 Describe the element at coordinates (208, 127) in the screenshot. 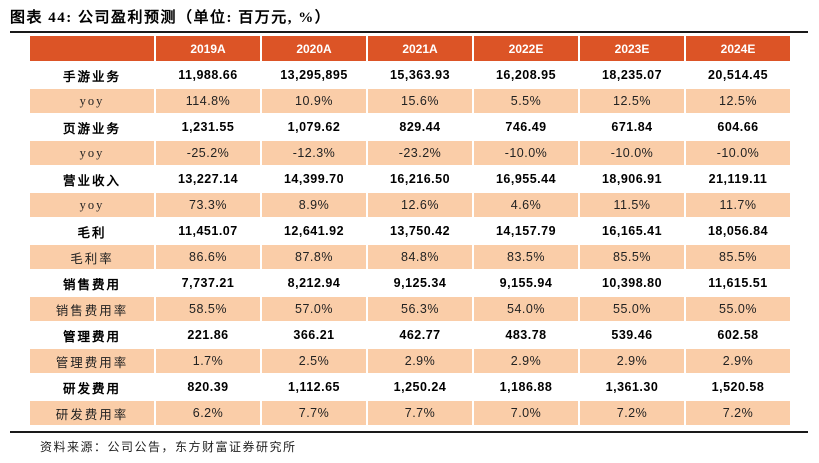

I see `data-cell: 1,231.55` at that location.